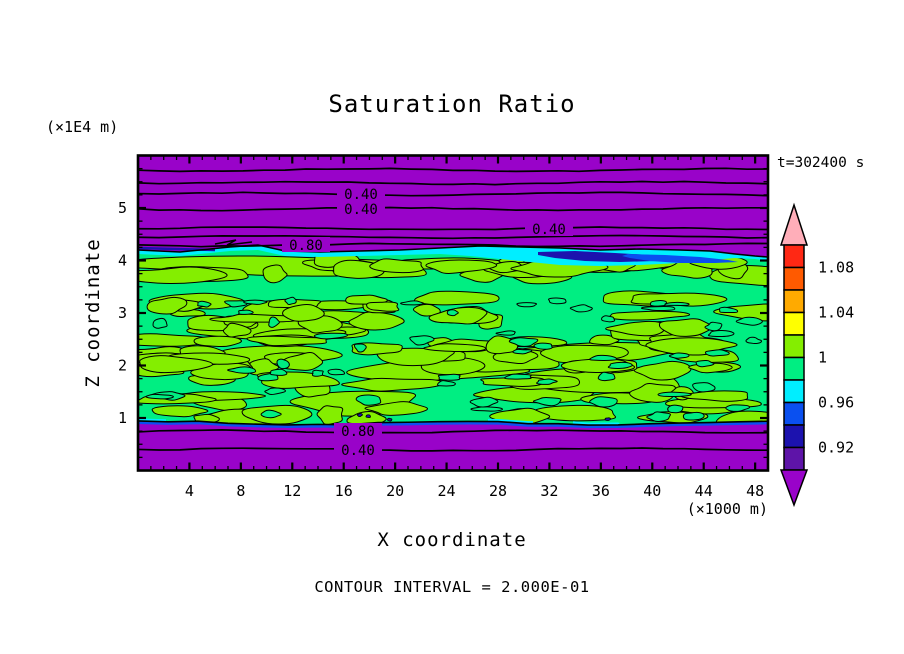  I want to click on x-axis-unit-label: (×1000 m), so click(727, 509).